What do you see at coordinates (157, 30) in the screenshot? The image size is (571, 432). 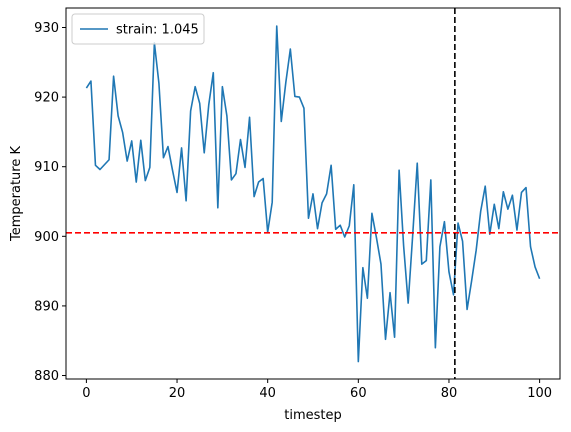 I see `legend-label: strain: 1.045` at bounding box center [157, 30].